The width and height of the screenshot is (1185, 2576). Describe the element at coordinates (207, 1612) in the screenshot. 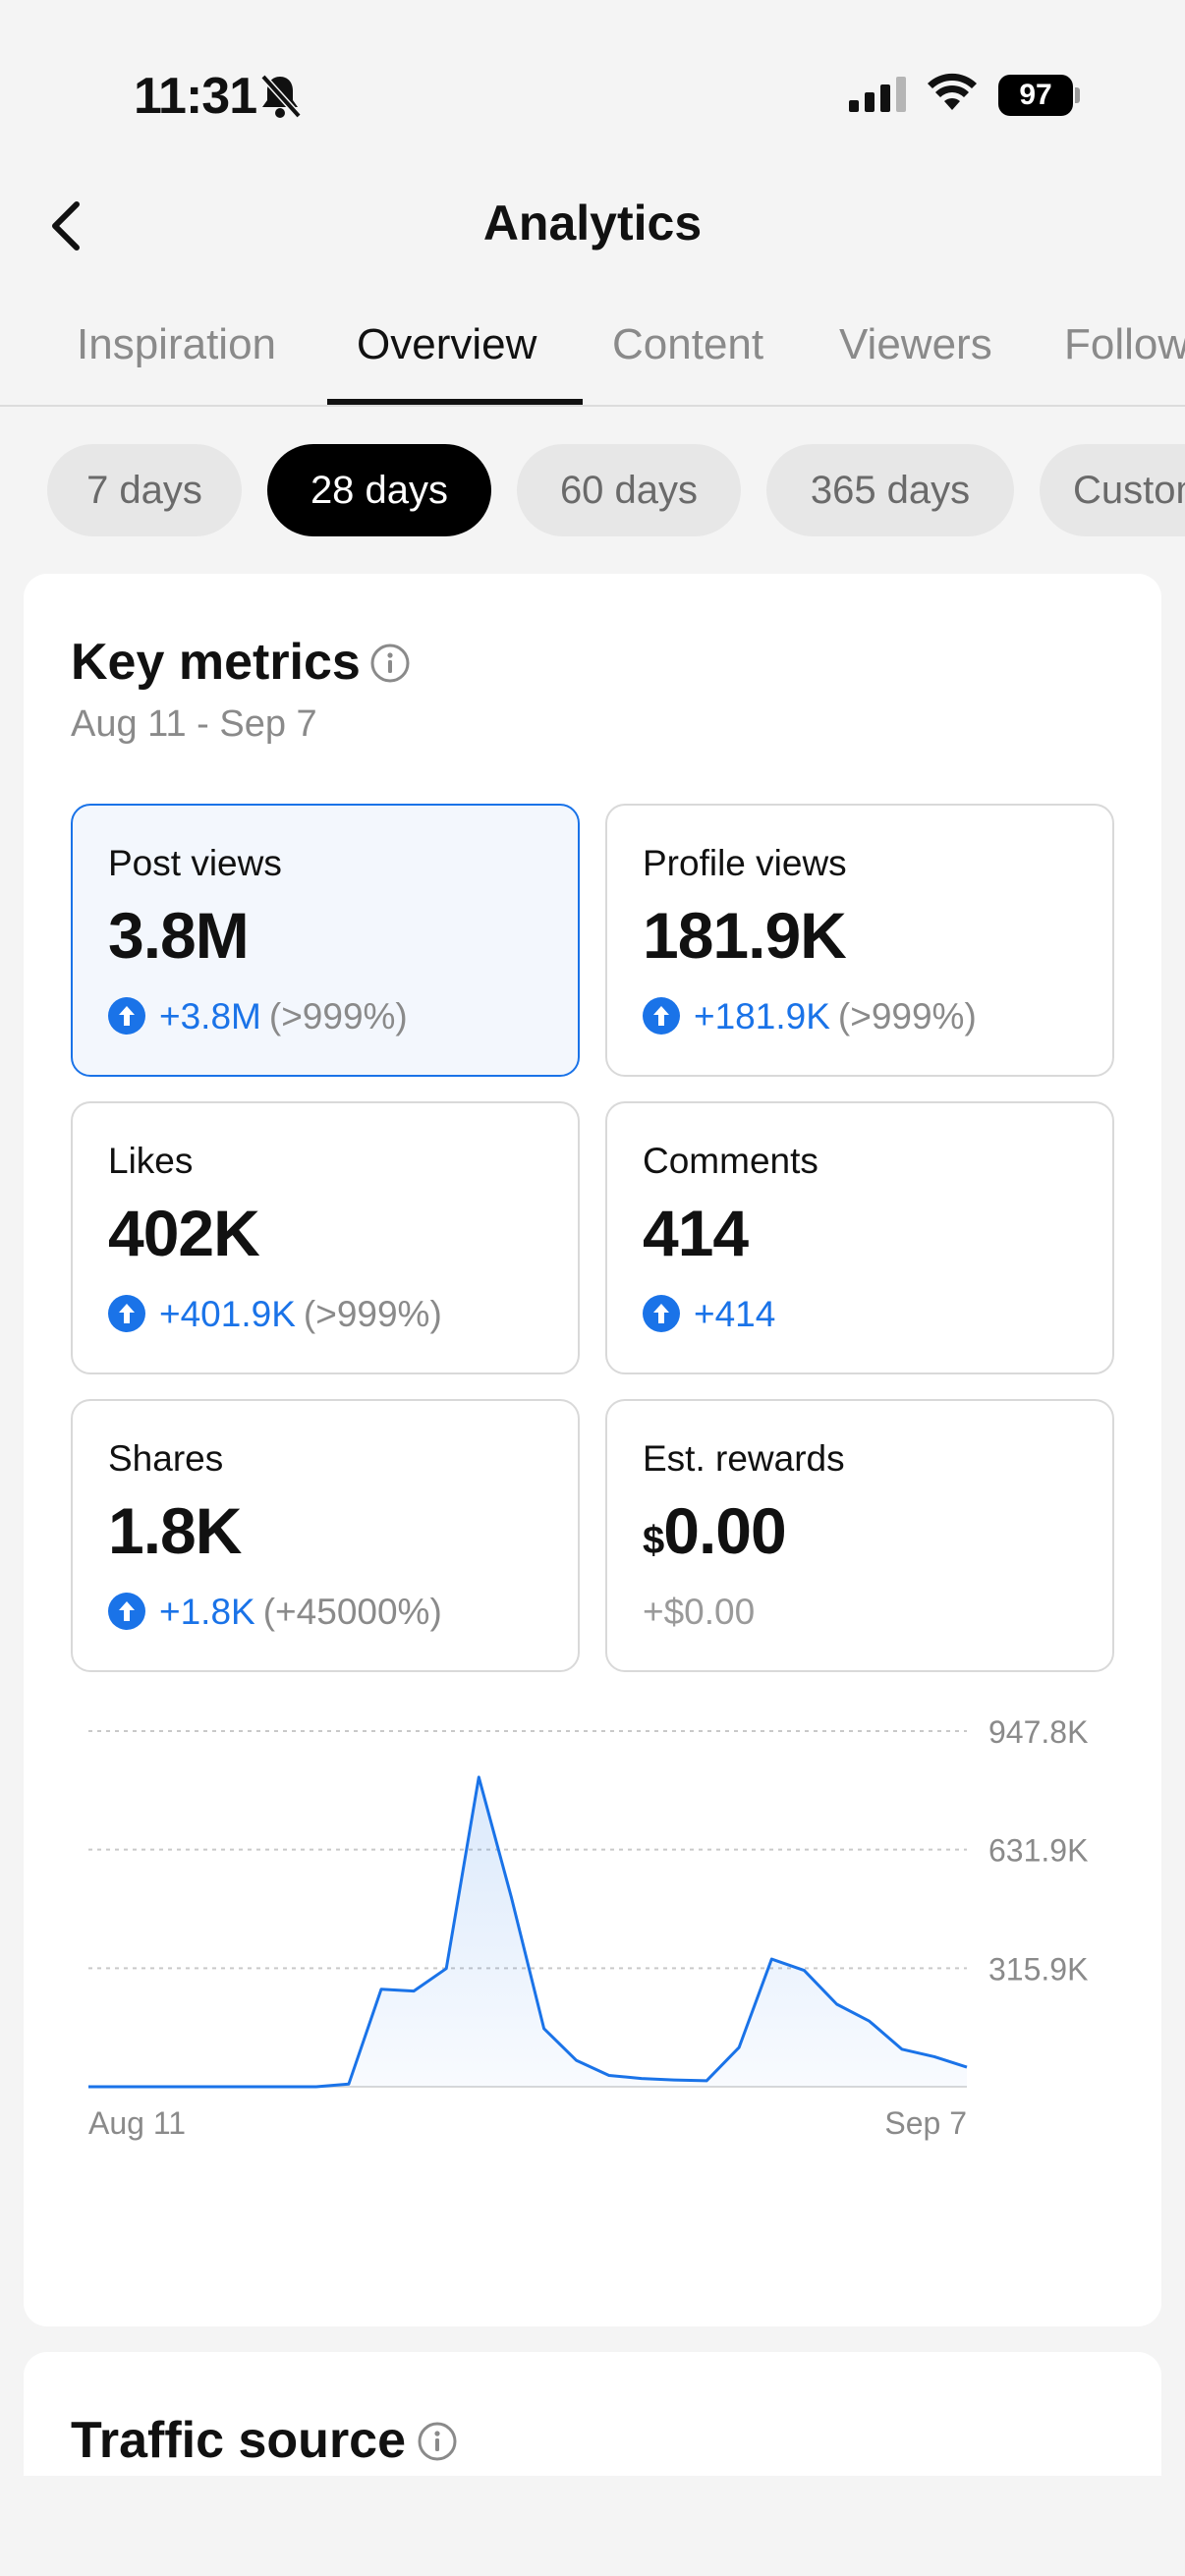

I see `metric-change-value: +1.8K` at that location.